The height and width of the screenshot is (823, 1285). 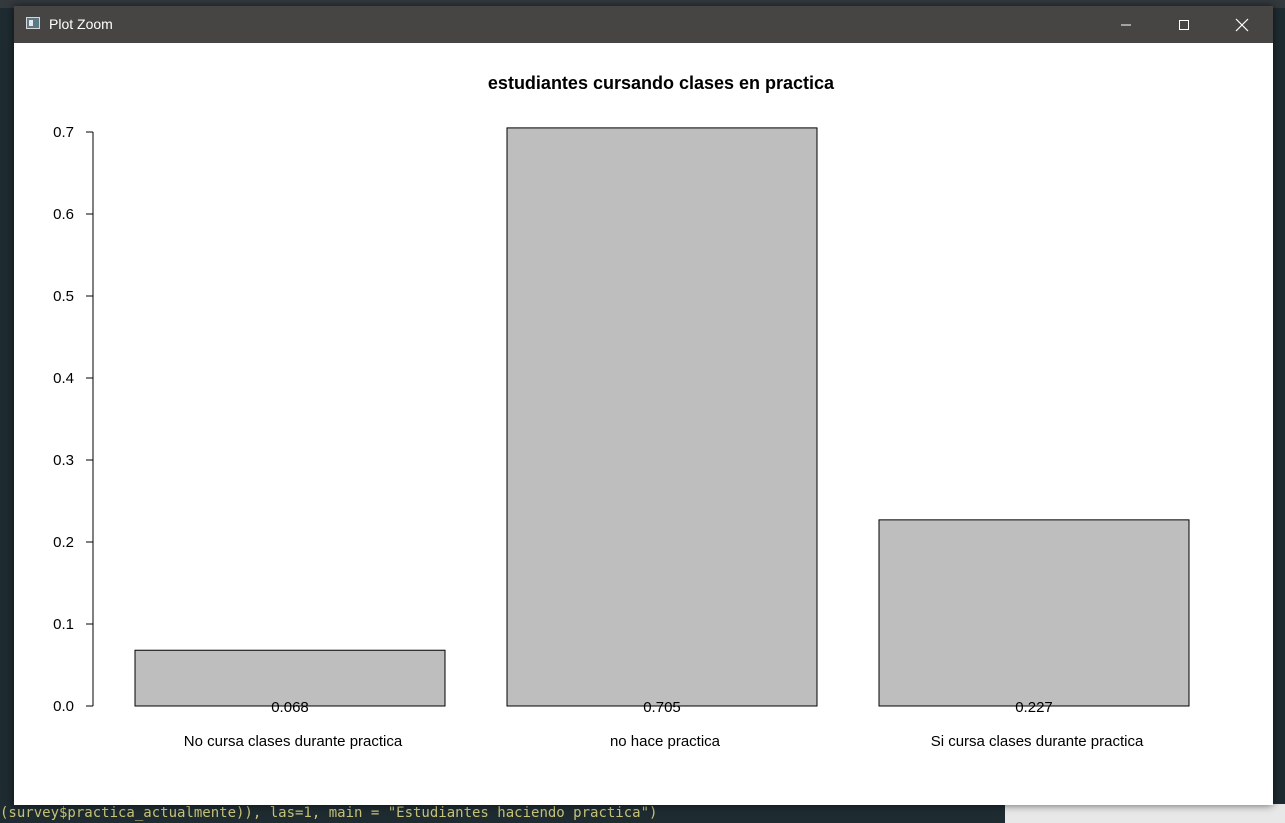 What do you see at coordinates (73, 419) in the screenshot?
I see `y-axis: 0.0 0.1 0.2 0.3 0.4 0.5 0.6 0.7` at bounding box center [73, 419].